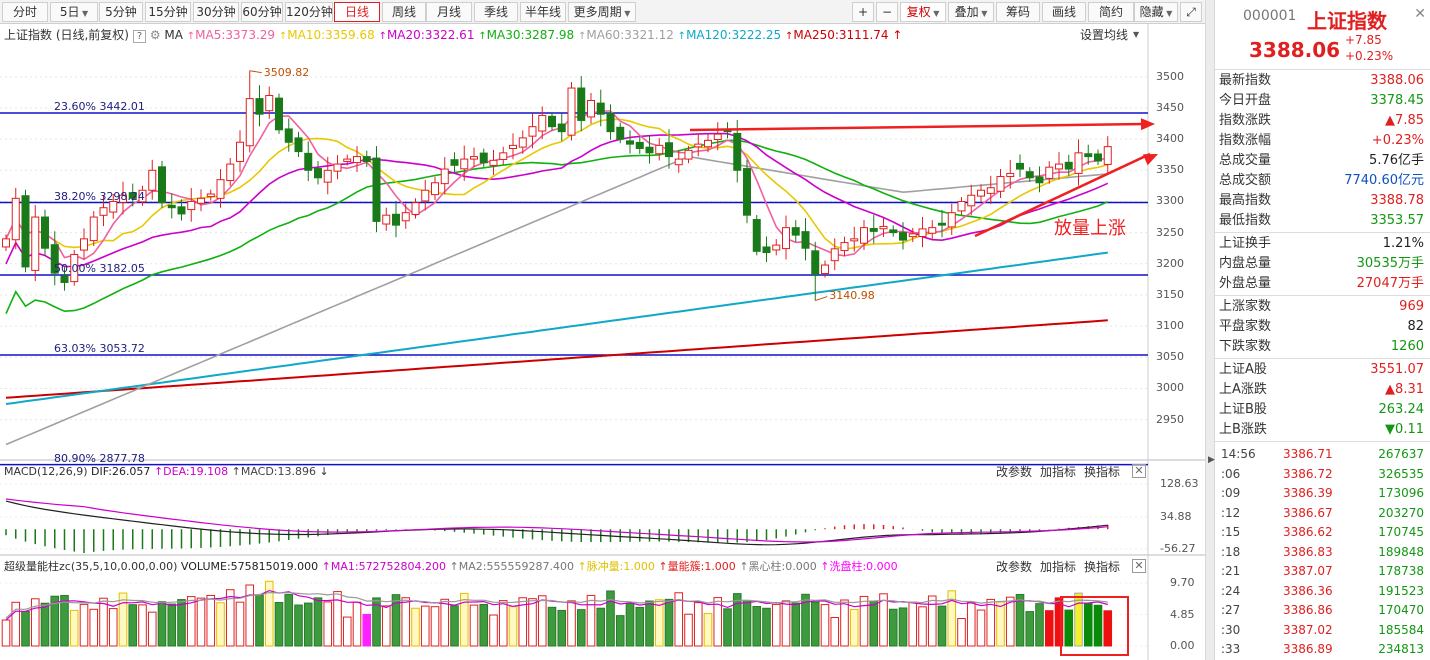 This screenshot has height=660, width=1430. What do you see at coordinates (1018, 12) in the screenshot?
I see `tool-button-4: 筹码` at bounding box center [1018, 12].